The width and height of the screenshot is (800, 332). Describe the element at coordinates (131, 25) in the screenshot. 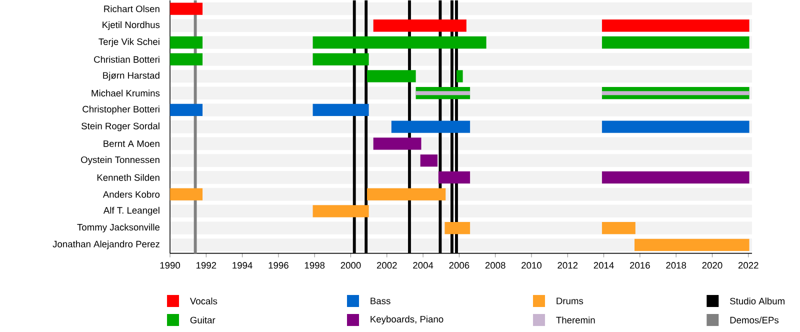

I see `y-tick-label: Kjetil Nordhus` at that location.